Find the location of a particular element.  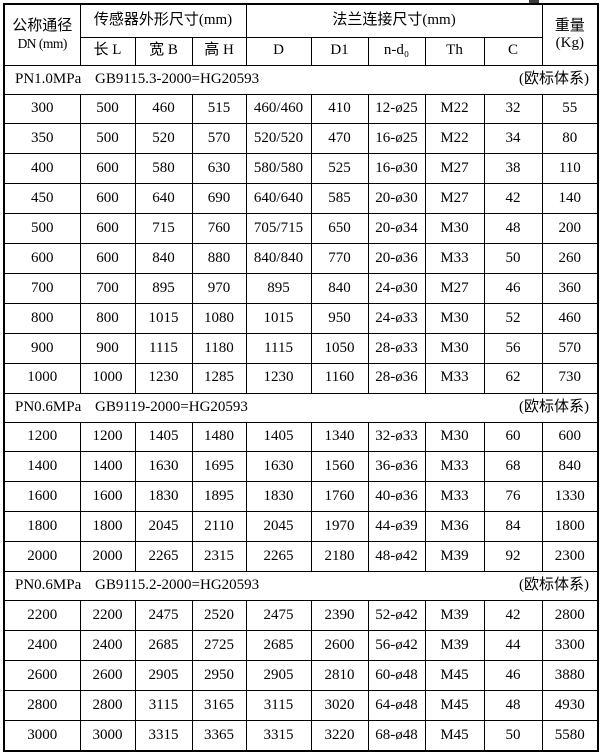

table-row: 600 600 840 880 840/840 770 20-ø36 M33 50 260 is located at coordinates (301, 258).